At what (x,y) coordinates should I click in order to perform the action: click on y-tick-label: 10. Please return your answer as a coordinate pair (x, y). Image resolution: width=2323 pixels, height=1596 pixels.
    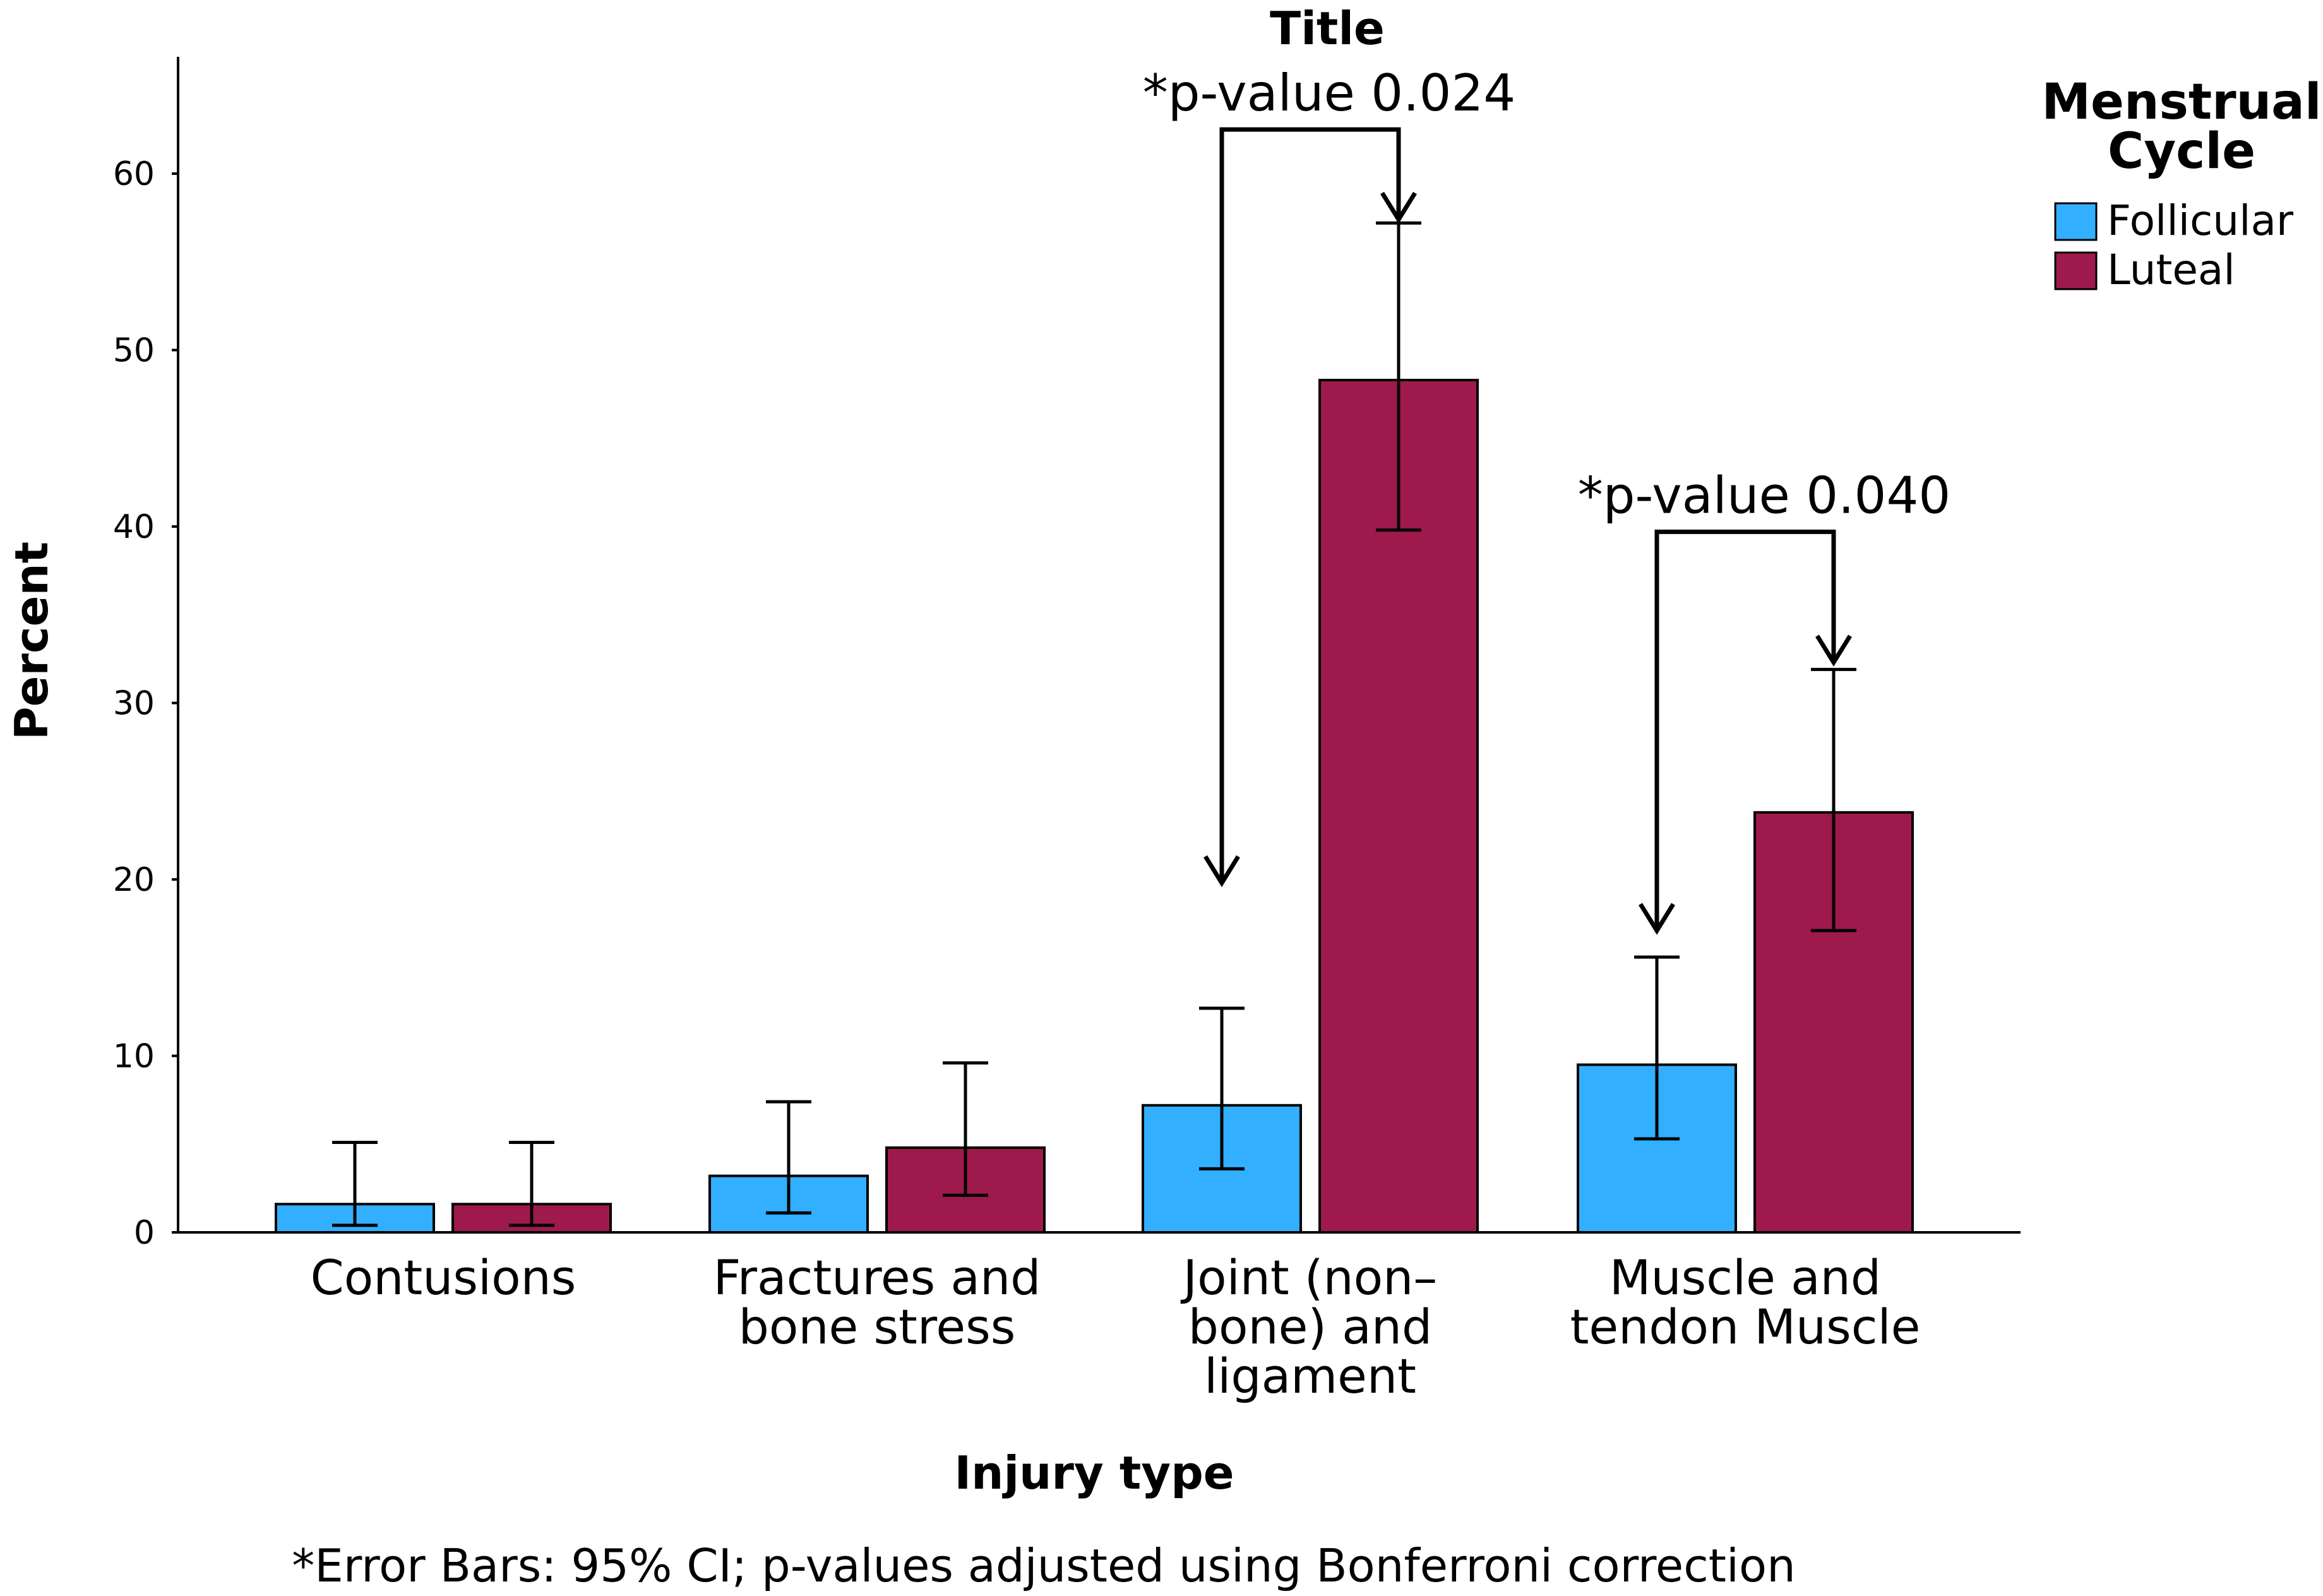
    Looking at the image, I should click on (134, 1057).